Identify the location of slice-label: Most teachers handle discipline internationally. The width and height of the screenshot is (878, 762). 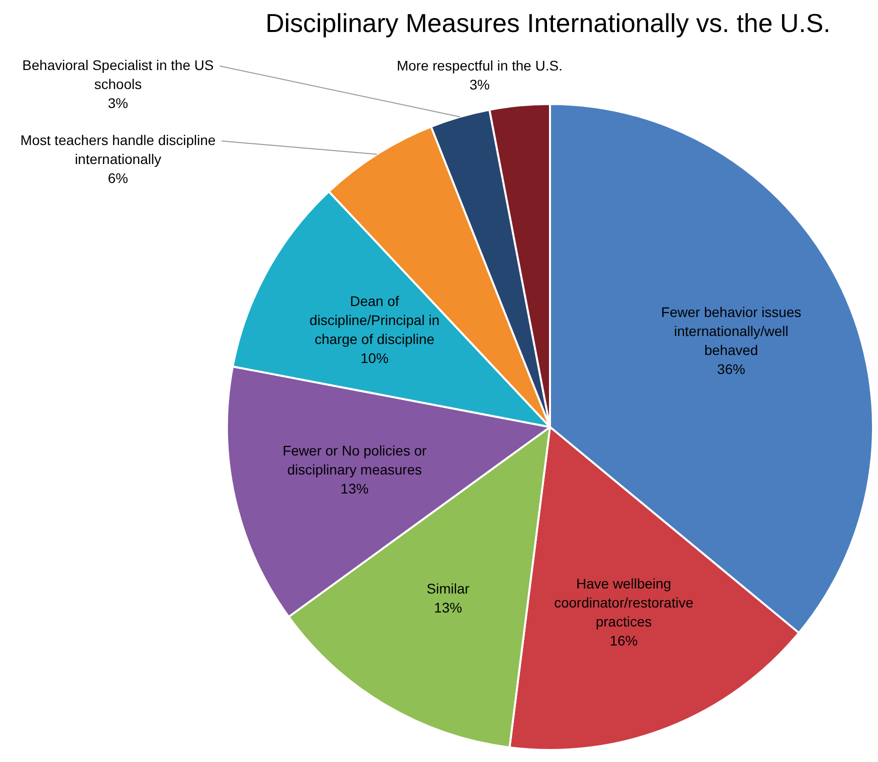
(118, 149).